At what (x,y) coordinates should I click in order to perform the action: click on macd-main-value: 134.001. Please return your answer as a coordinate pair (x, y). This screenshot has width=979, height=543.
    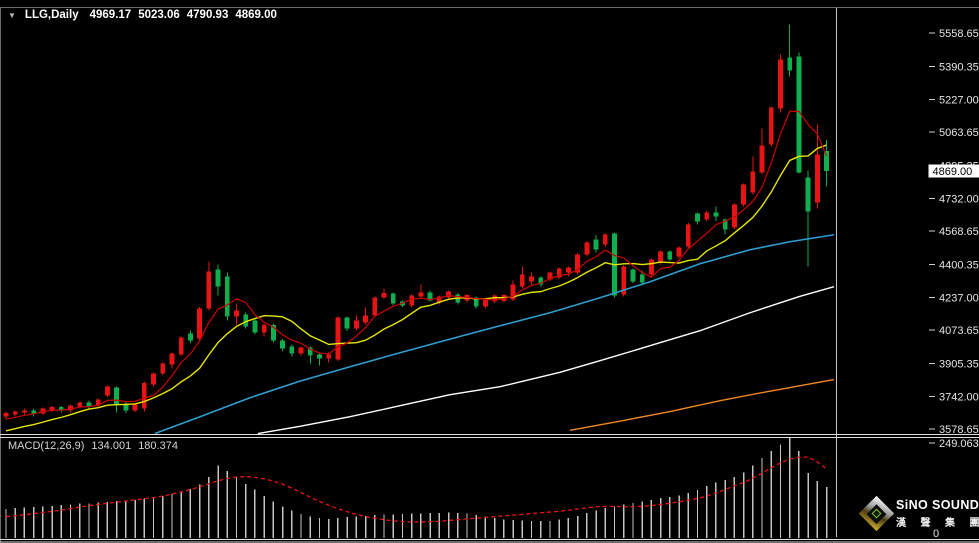
    Looking at the image, I should click on (111, 446).